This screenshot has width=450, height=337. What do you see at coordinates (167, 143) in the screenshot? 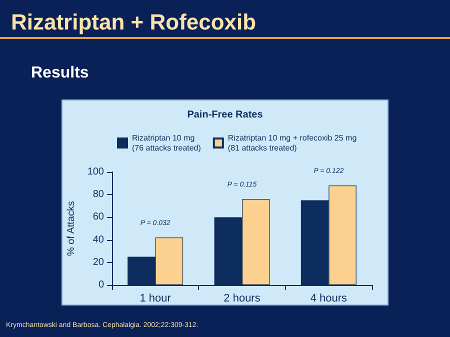
I see `legend-label: Rizatriptan 10 mg (76 attacks treated)` at bounding box center [167, 143].